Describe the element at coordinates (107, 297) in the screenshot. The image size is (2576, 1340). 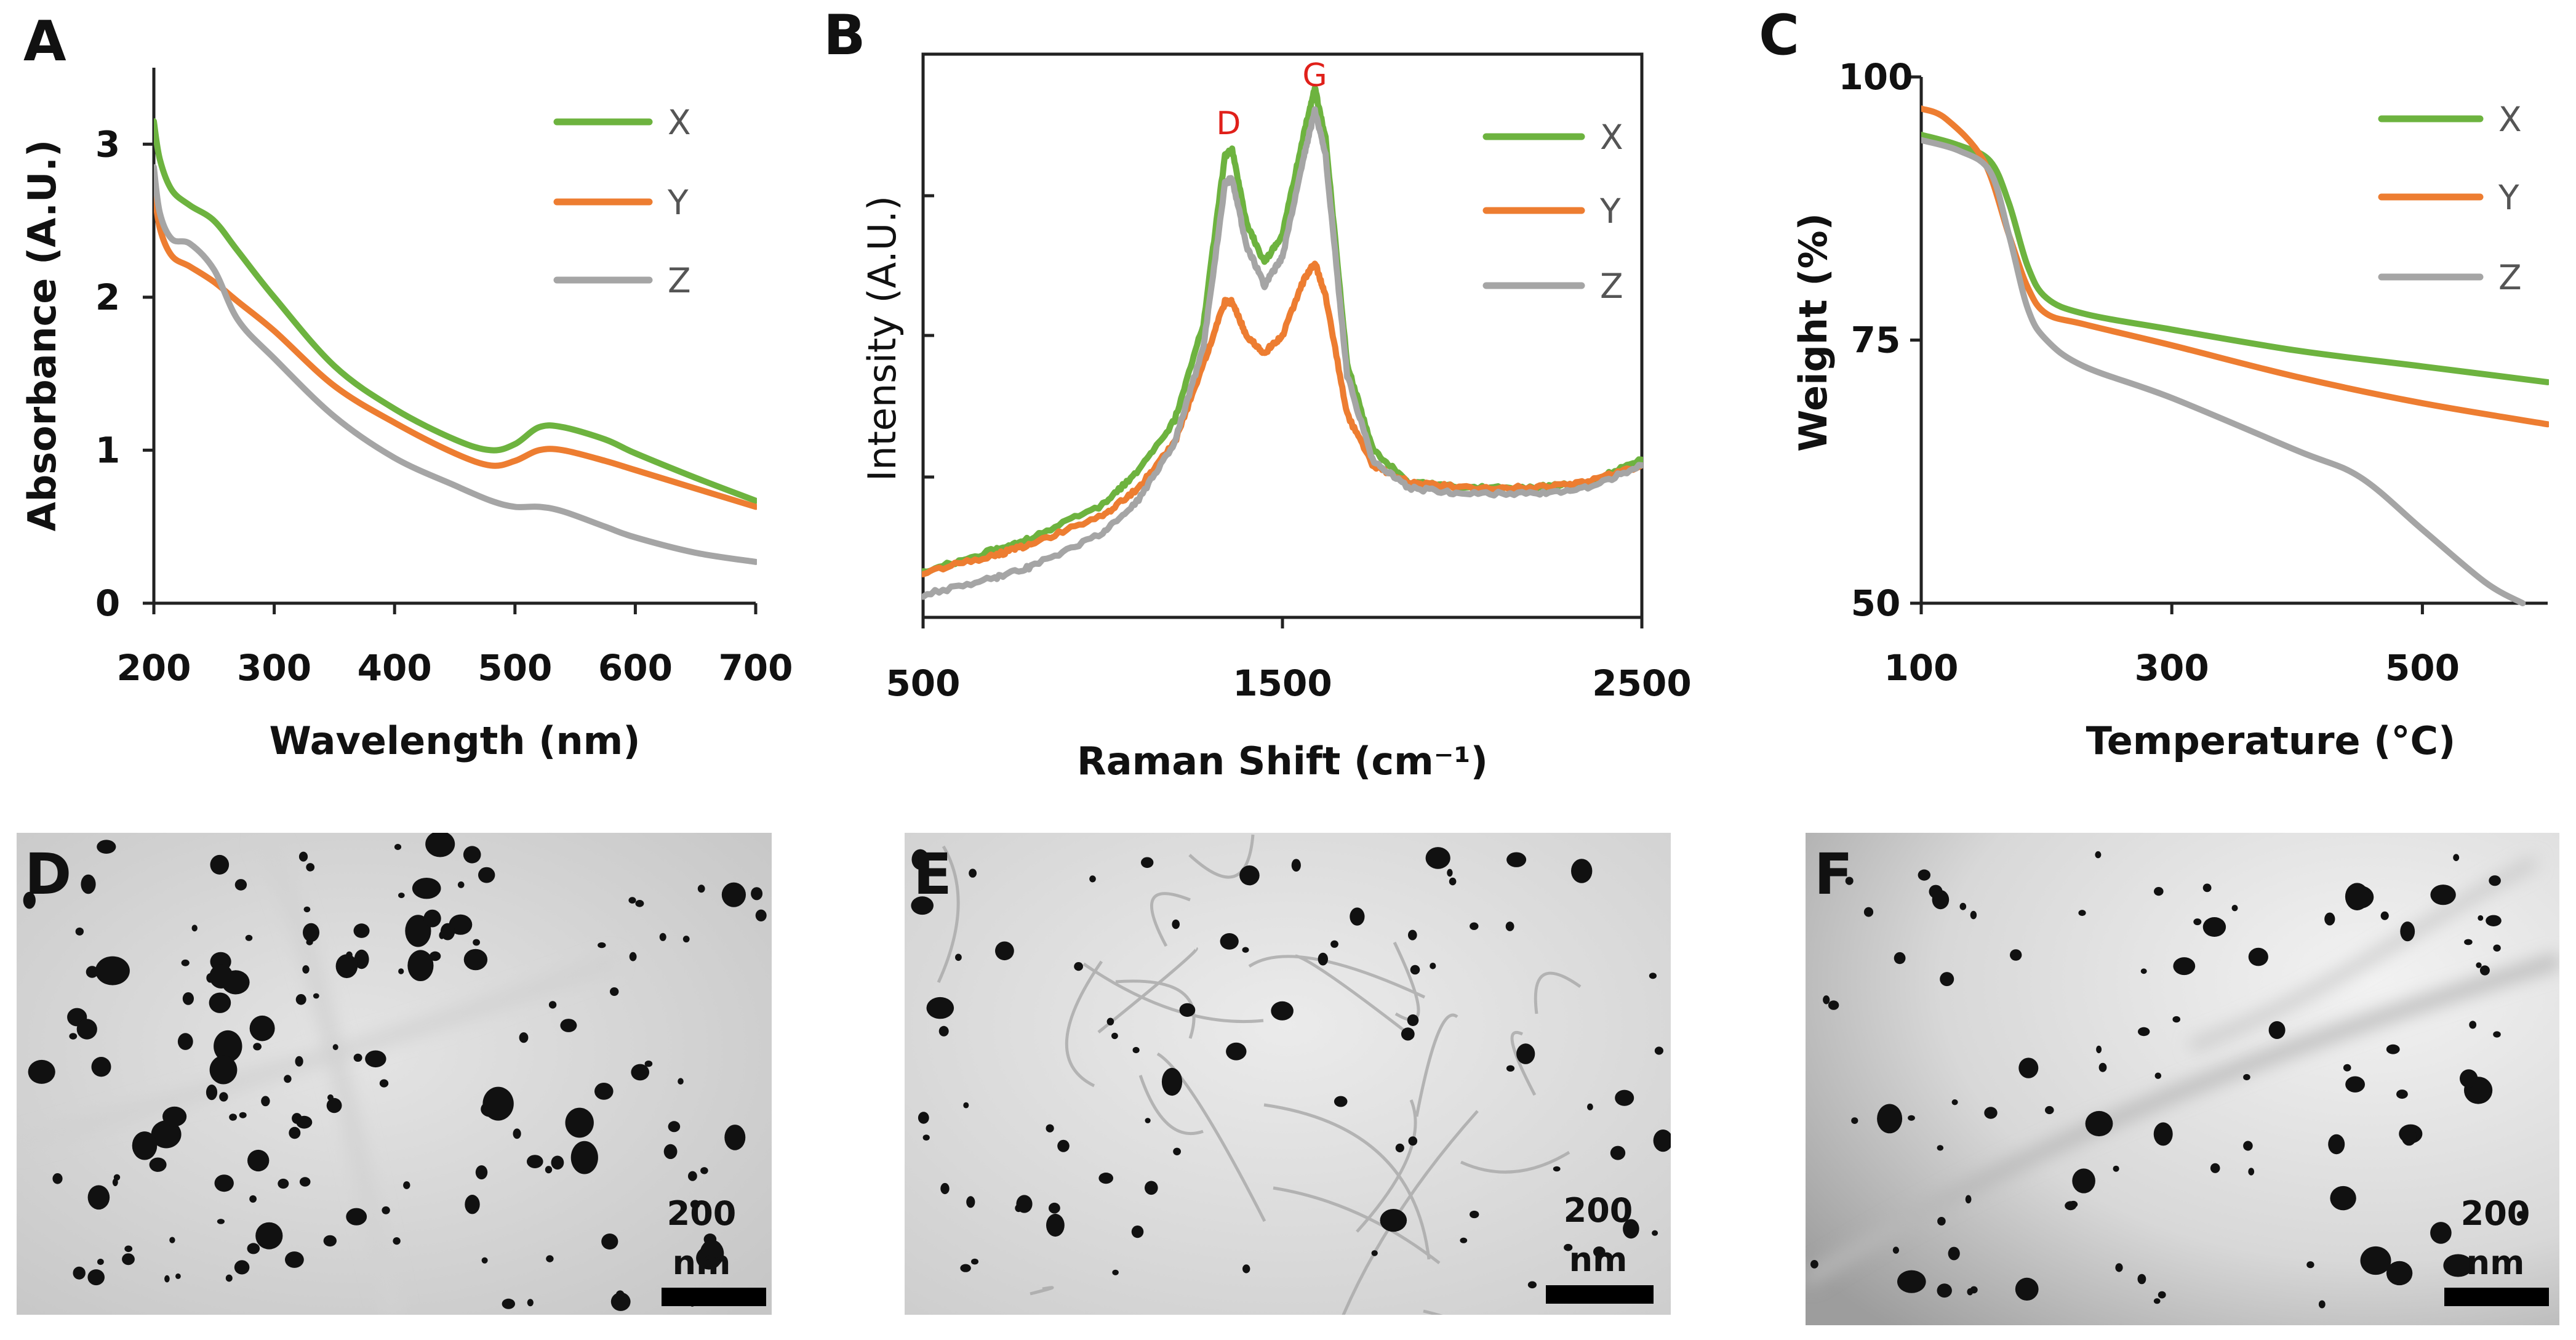
I see `chart-a-y-tick-label: 2` at that location.